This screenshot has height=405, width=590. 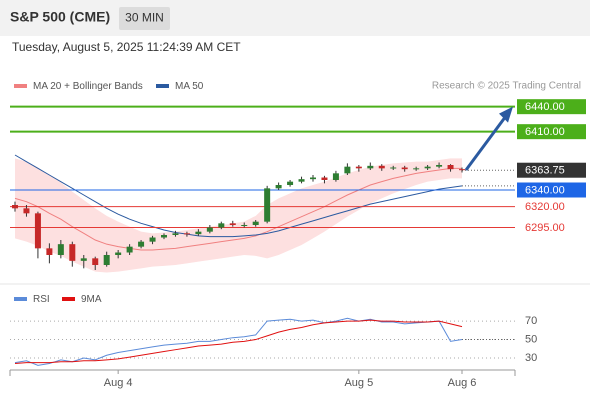 What do you see at coordinates (506, 86) in the screenshot?
I see `credit: Research © 2025 Trading Central` at bounding box center [506, 86].